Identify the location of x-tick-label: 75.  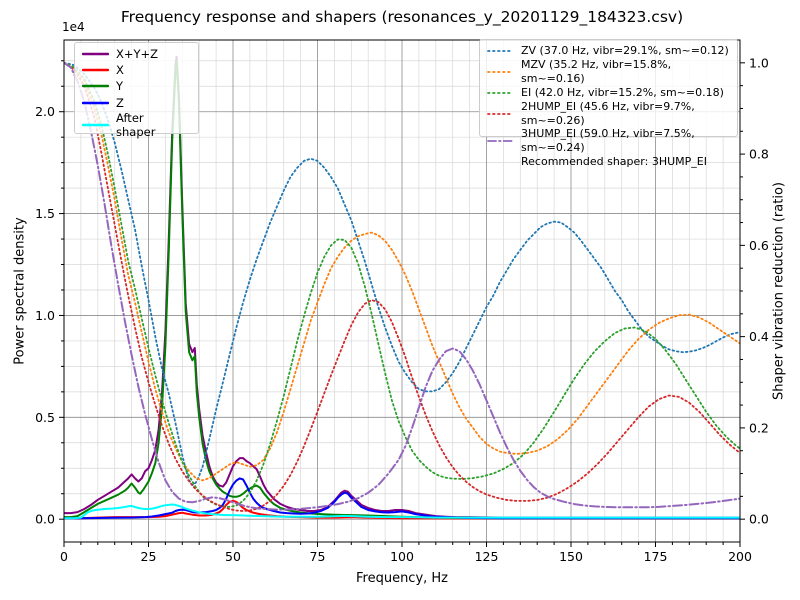
(318, 556).